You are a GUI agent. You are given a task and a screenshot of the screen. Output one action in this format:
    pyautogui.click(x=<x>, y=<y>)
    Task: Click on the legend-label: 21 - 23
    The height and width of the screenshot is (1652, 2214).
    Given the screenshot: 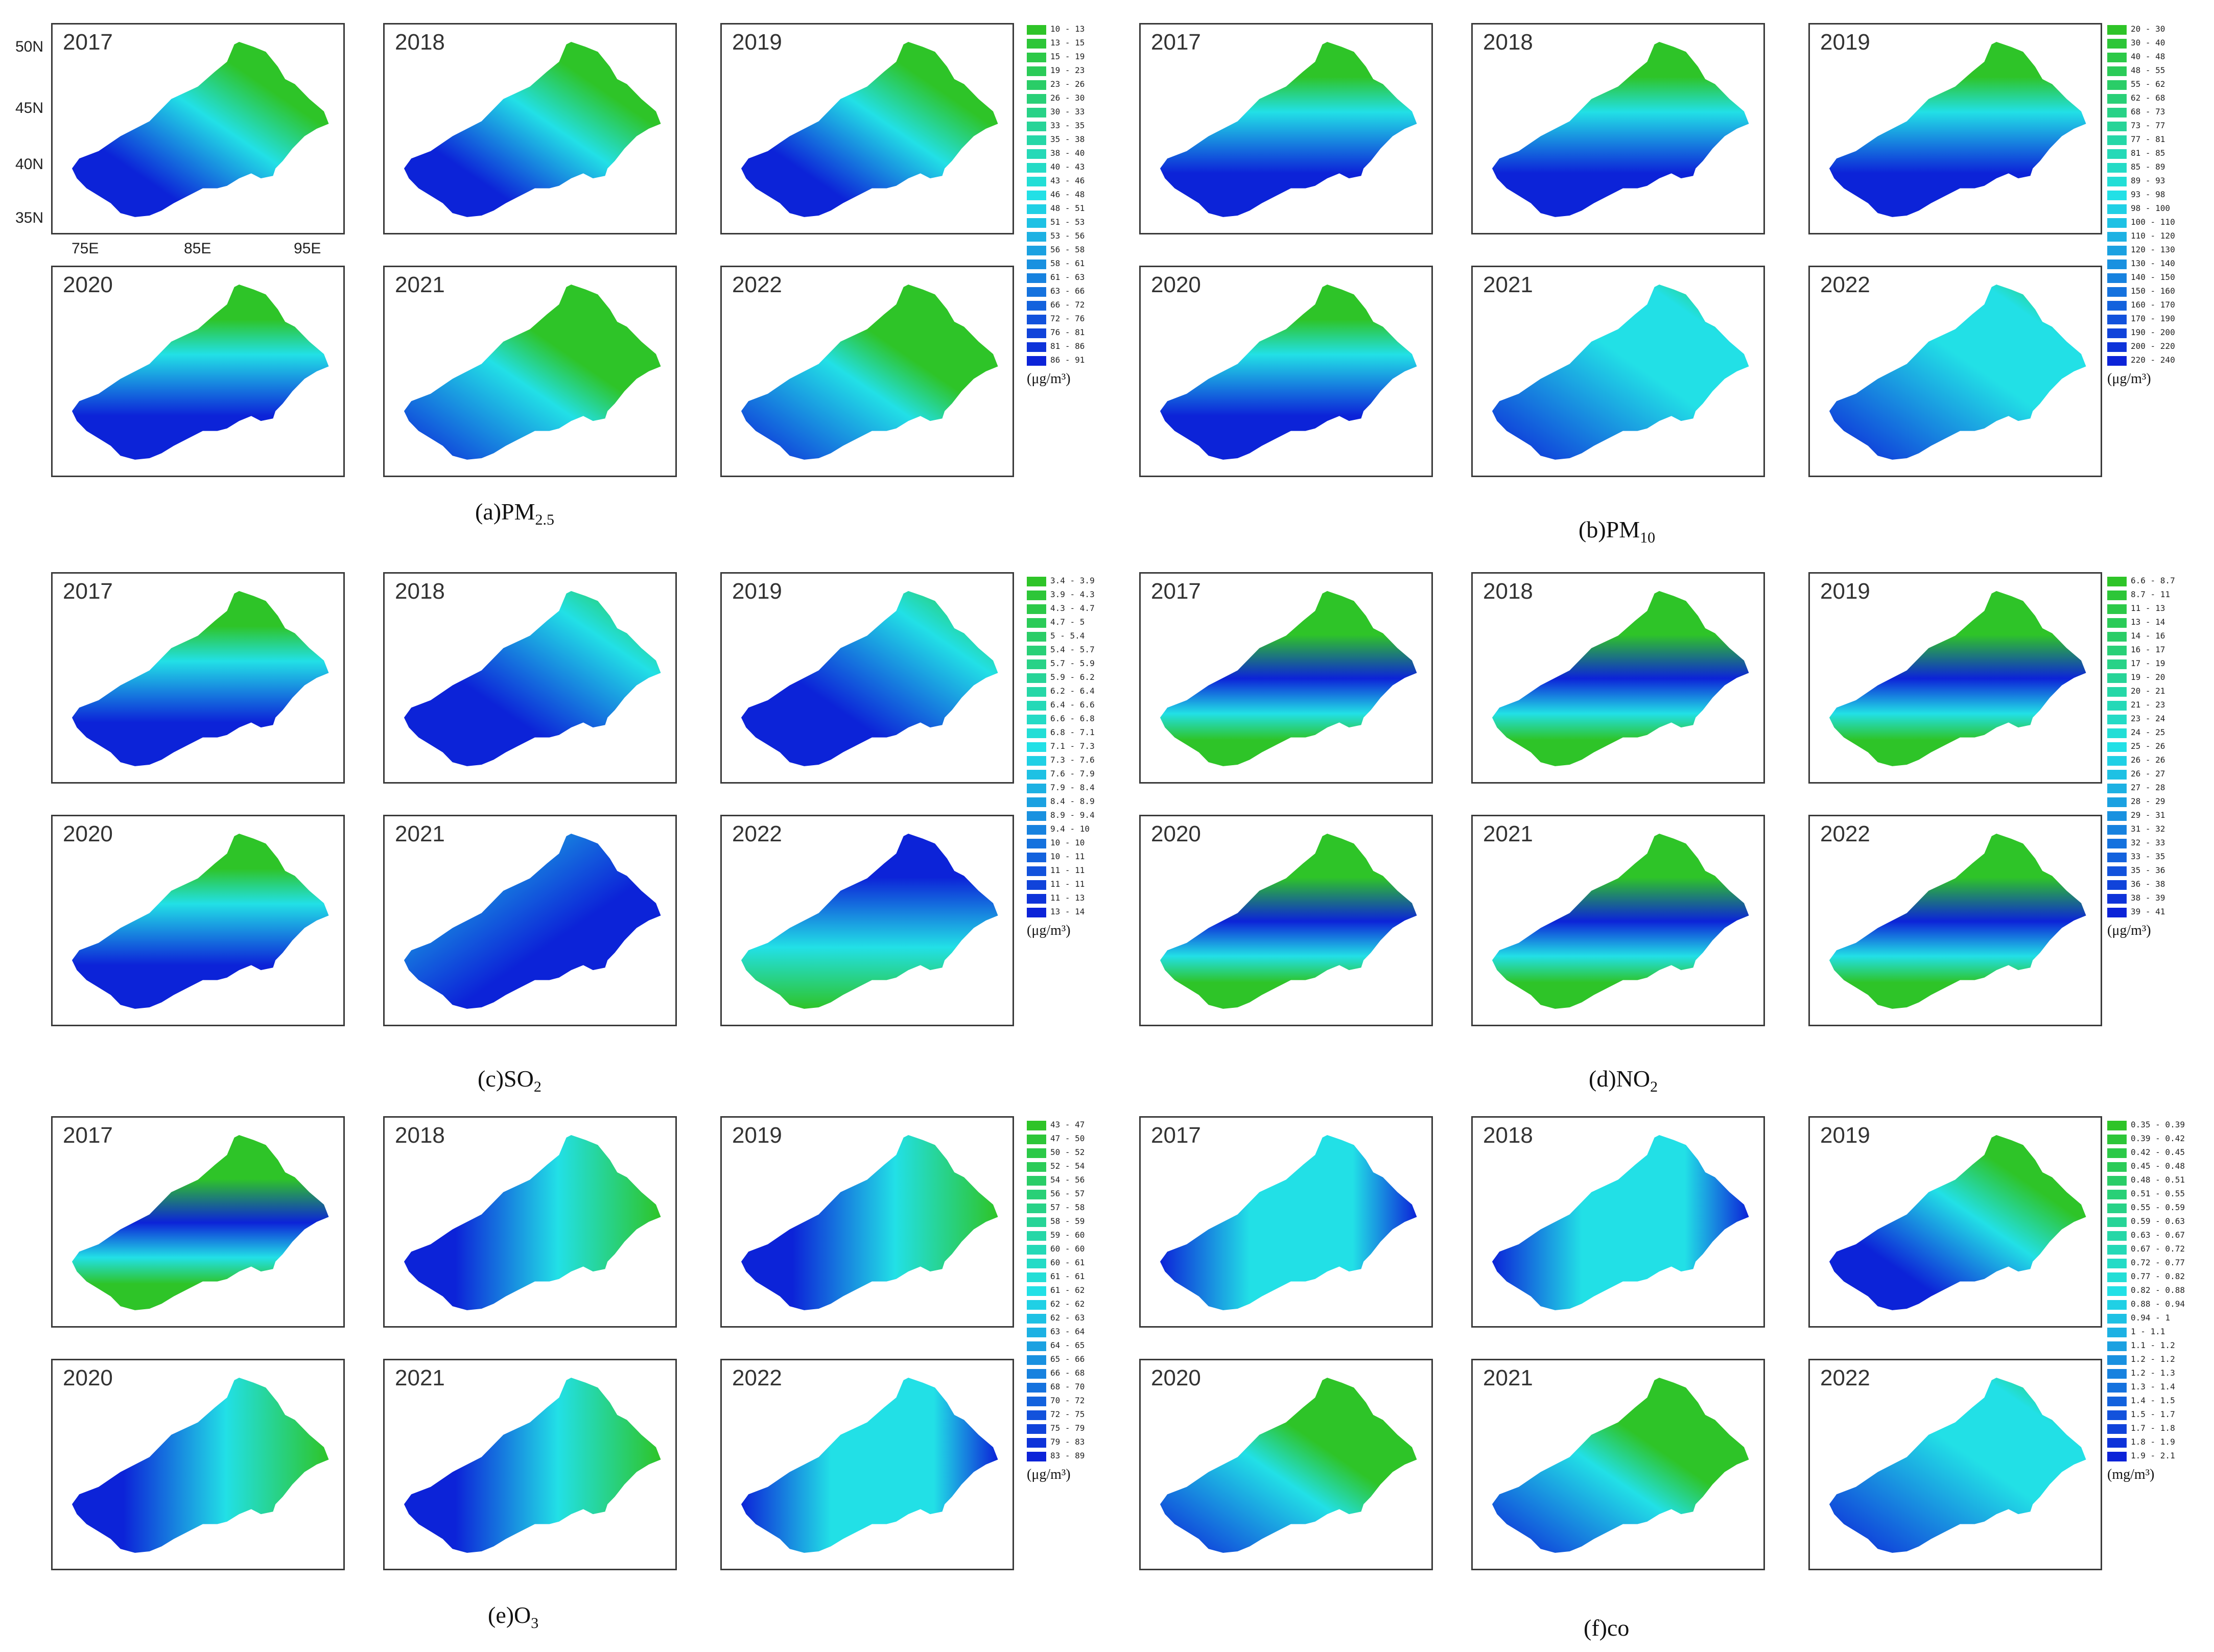 What is the action you would take?
    pyautogui.click(x=2148, y=705)
    